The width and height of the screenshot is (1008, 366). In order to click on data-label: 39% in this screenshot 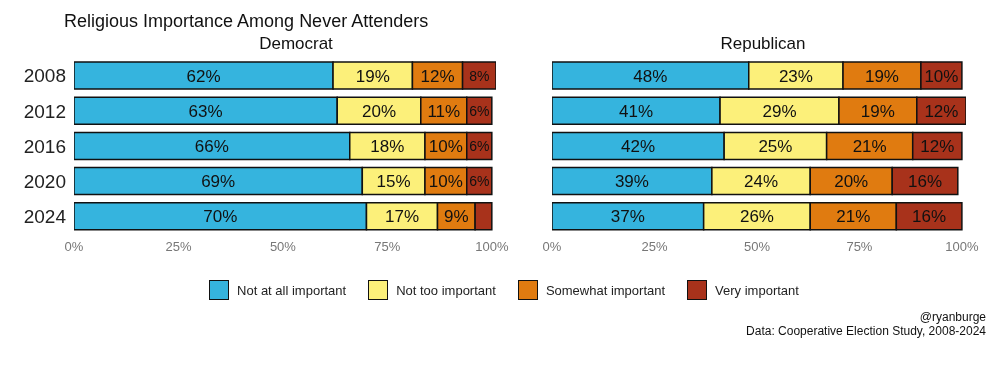, I will do `click(631, 182)`.